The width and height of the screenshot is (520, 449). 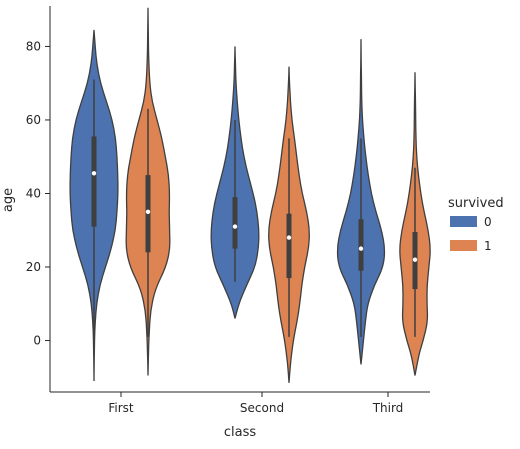 I want to click on y-tick-label: 40, so click(x=33, y=193).